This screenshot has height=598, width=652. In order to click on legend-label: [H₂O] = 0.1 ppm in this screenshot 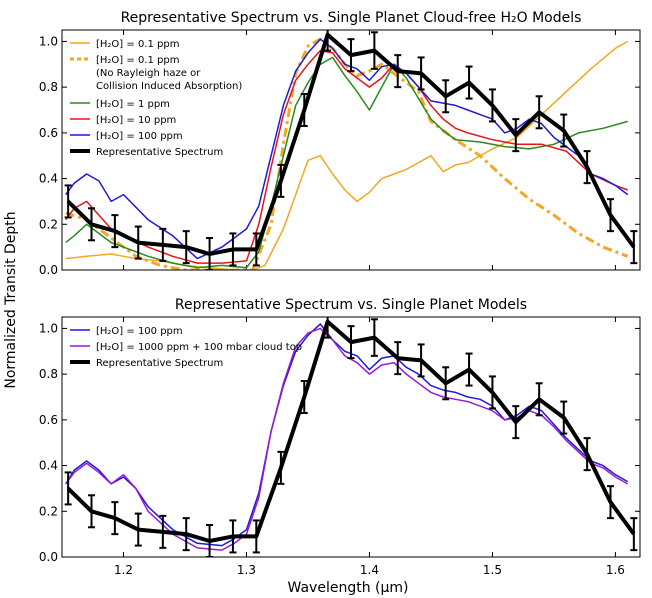, I will do `click(137, 44)`.